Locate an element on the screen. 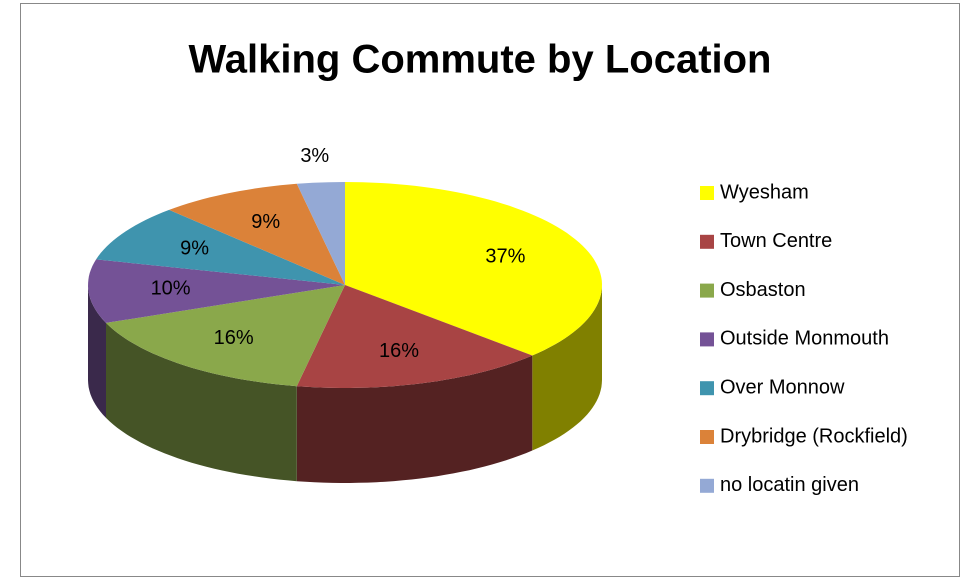  legend-label: no locatin given is located at coordinates (789, 485).